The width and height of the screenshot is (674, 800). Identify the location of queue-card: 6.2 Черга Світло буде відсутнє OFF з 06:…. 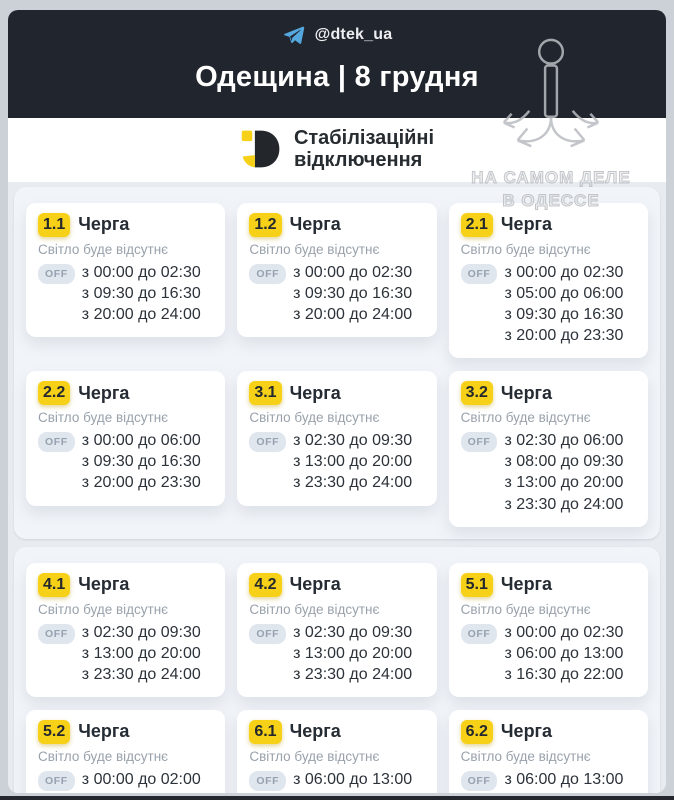
(548, 751).